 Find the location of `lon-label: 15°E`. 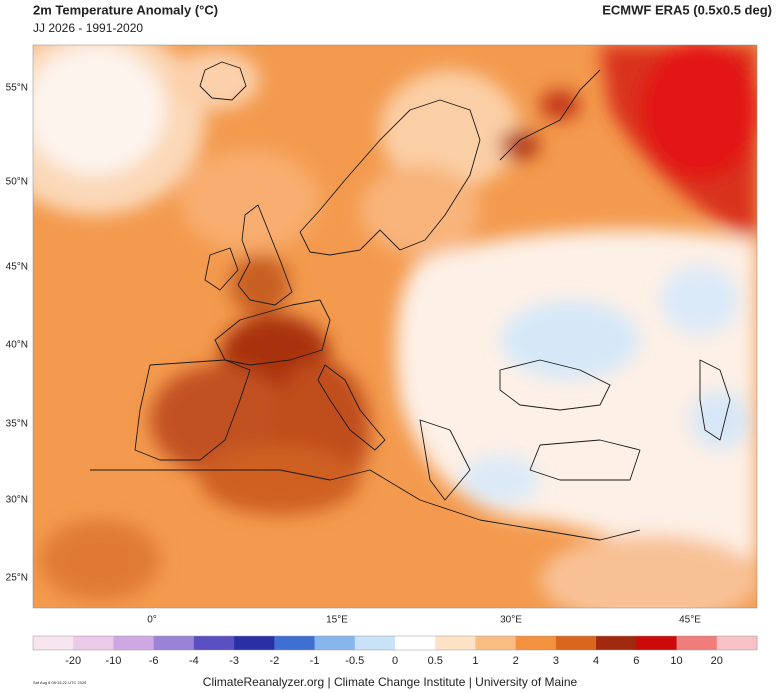

lon-label: 15°E is located at coordinates (337, 620).